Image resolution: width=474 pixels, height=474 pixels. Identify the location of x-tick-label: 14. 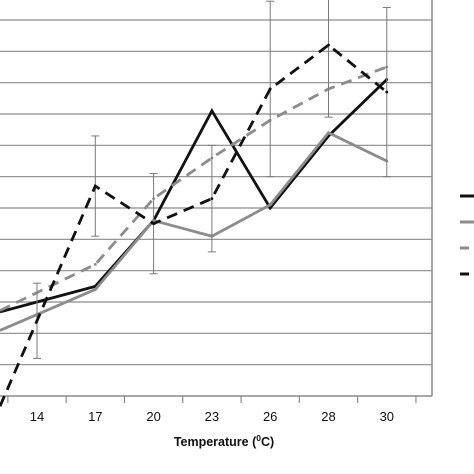
(37, 416).